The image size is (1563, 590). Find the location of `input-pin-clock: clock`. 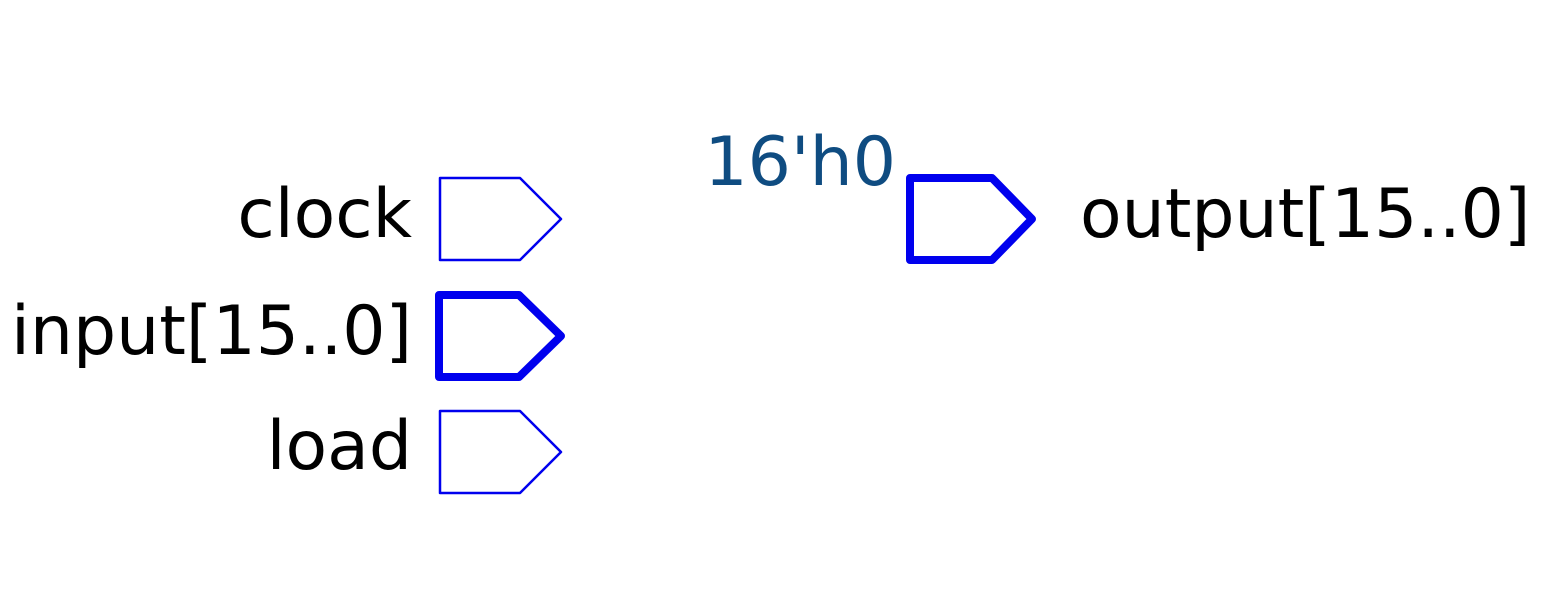

input-pin-clock: clock is located at coordinates (400, 218).